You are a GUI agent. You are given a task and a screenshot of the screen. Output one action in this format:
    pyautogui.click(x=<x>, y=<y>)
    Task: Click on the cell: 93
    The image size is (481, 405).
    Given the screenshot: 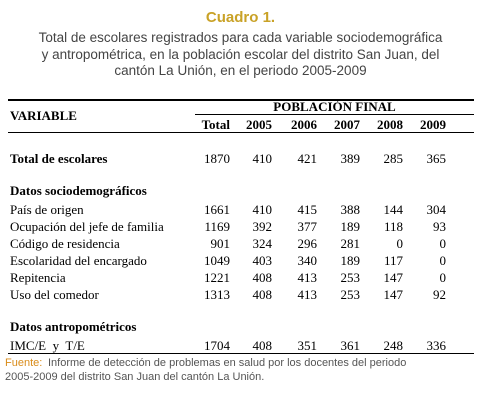 What is the action you would take?
    pyautogui.click(x=439, y=226)
    